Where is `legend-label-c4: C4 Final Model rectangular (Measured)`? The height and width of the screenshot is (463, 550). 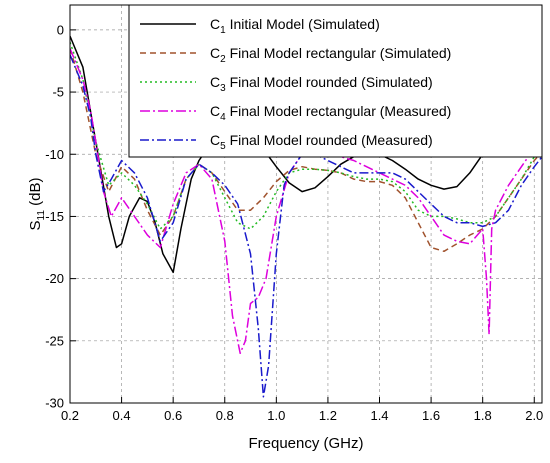
legend-label-c4: C4 Final Model rectangular (Measured) is located at coordinates (330, 113).